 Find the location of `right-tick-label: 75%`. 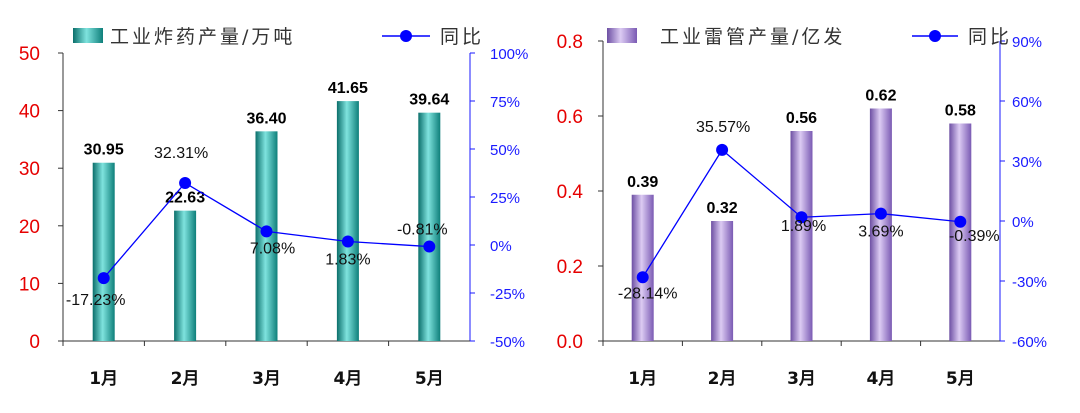

right-tick-label: 75% is located at coordinates (505, 102).